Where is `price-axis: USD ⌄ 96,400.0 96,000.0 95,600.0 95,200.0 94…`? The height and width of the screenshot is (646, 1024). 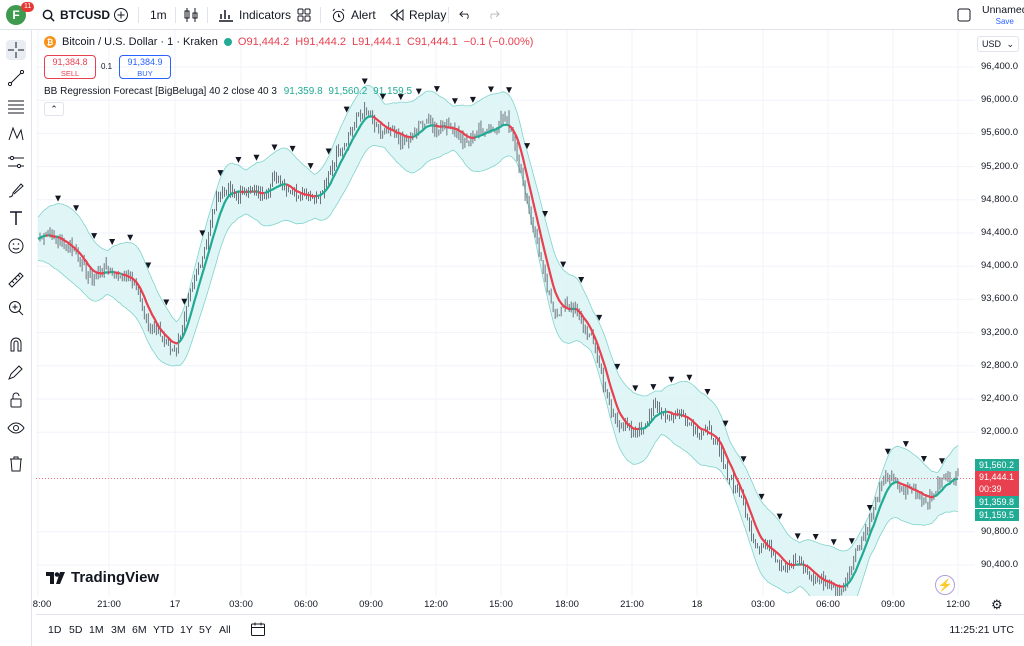 price-axis: USD ⌄ 96,400.0 96,000.0 95,600.0 95,200.0 94… is located at coordinates (999, 313).